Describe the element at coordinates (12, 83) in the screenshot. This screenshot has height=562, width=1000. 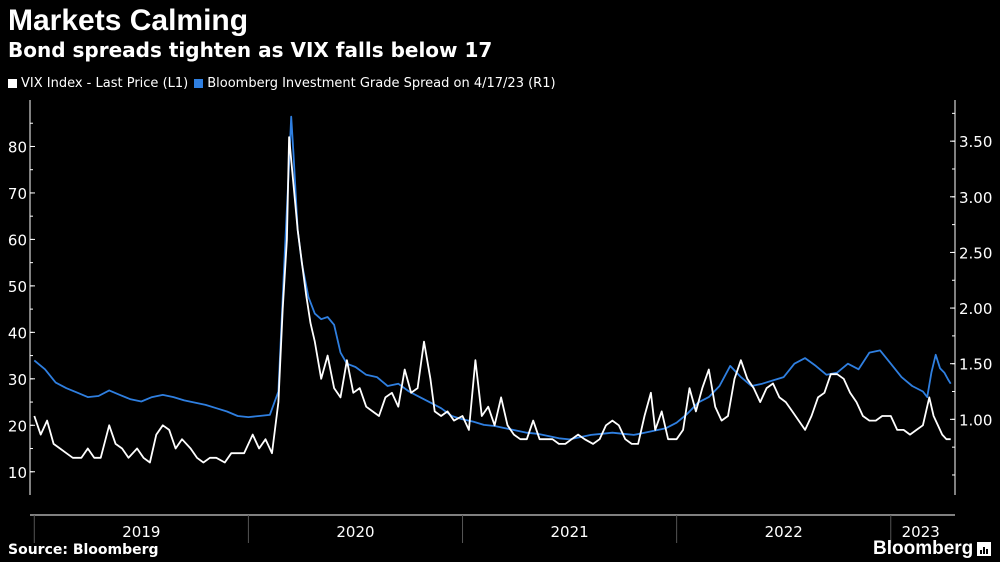
I see `legend-swatch-vix` at that location.